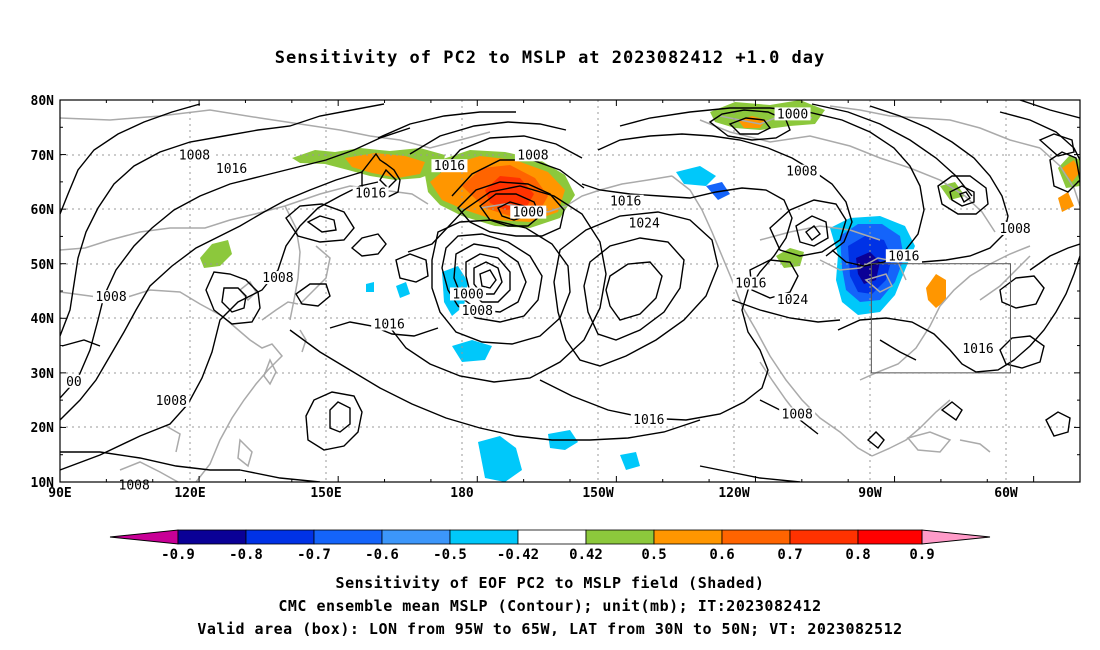 The width and height of the screenshot is (1100, 650). I want to click on lat-label: 10N, so click(43, 483).